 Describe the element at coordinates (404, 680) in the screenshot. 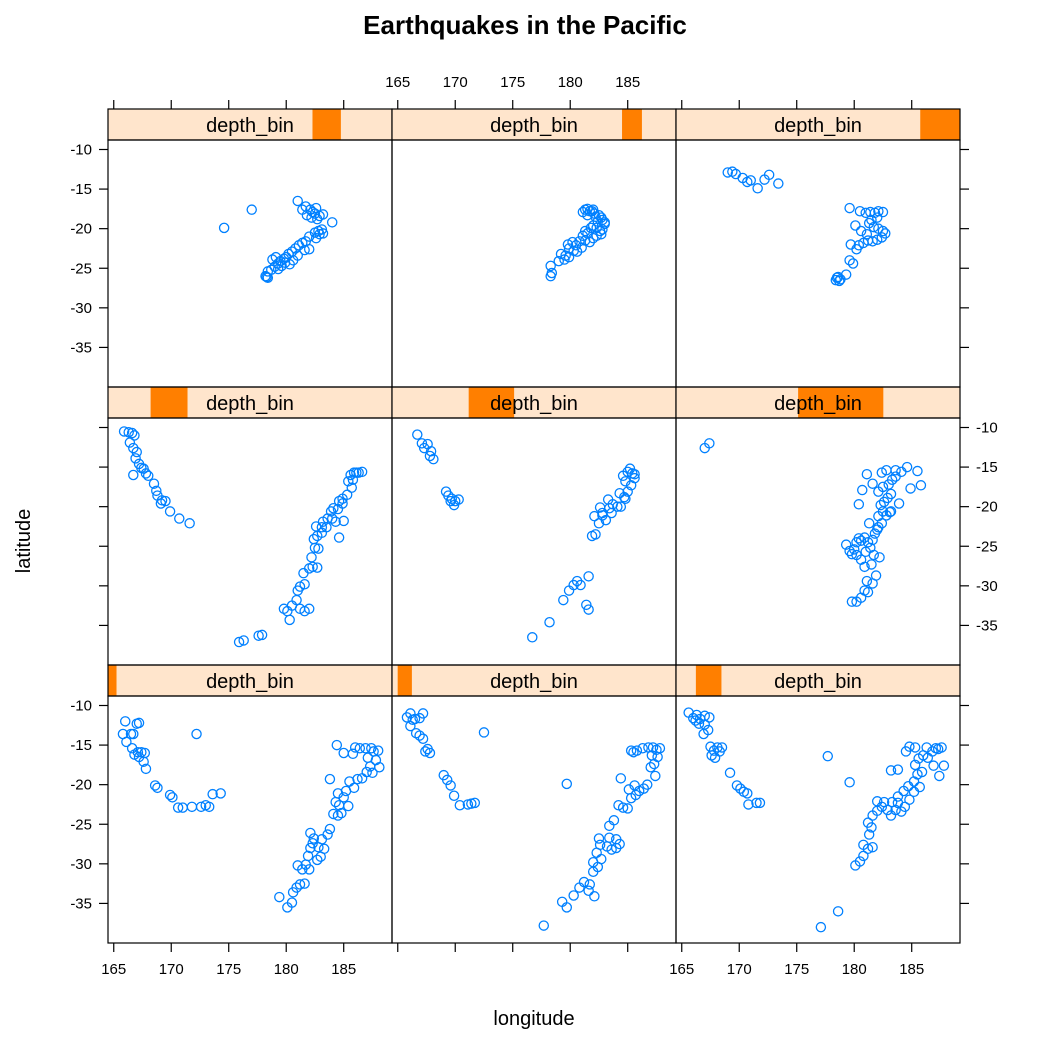

I see `strip-indicator` at that location.